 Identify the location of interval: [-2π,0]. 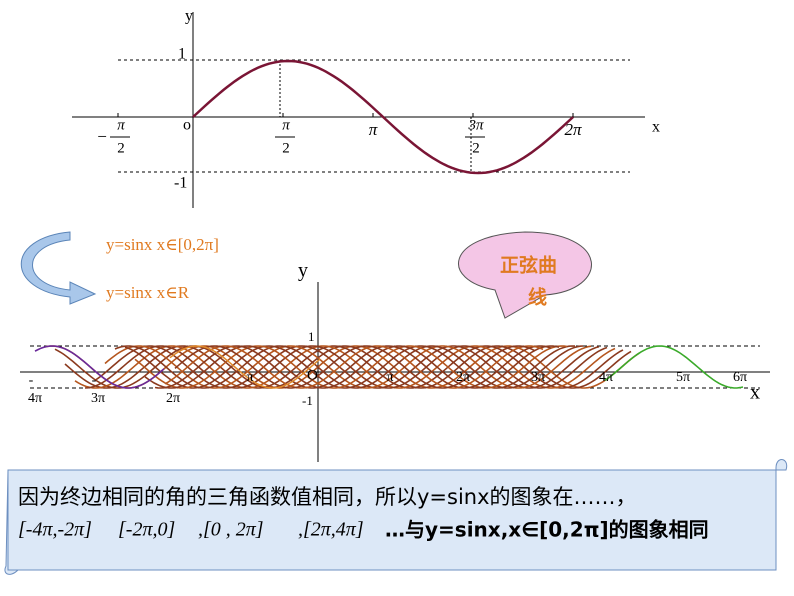
(146, 530).